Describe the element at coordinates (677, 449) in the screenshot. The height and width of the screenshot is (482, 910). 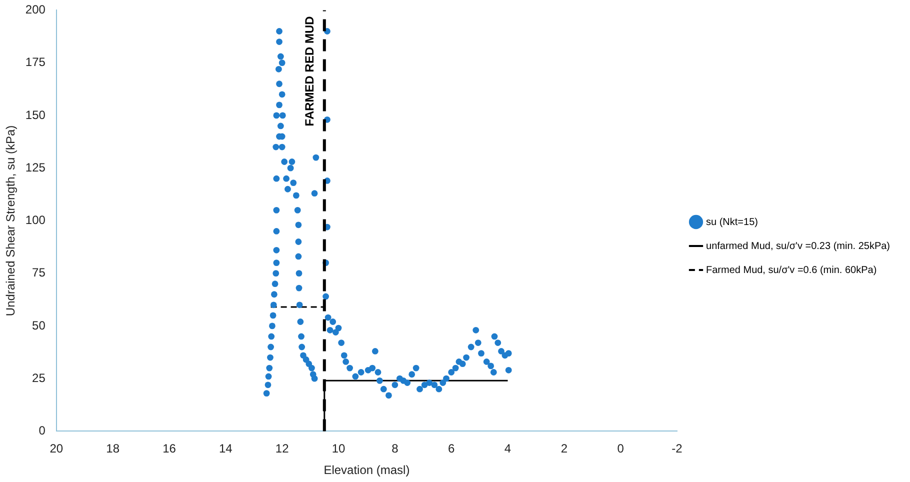
I see `x-tick-label: -2` at that location.